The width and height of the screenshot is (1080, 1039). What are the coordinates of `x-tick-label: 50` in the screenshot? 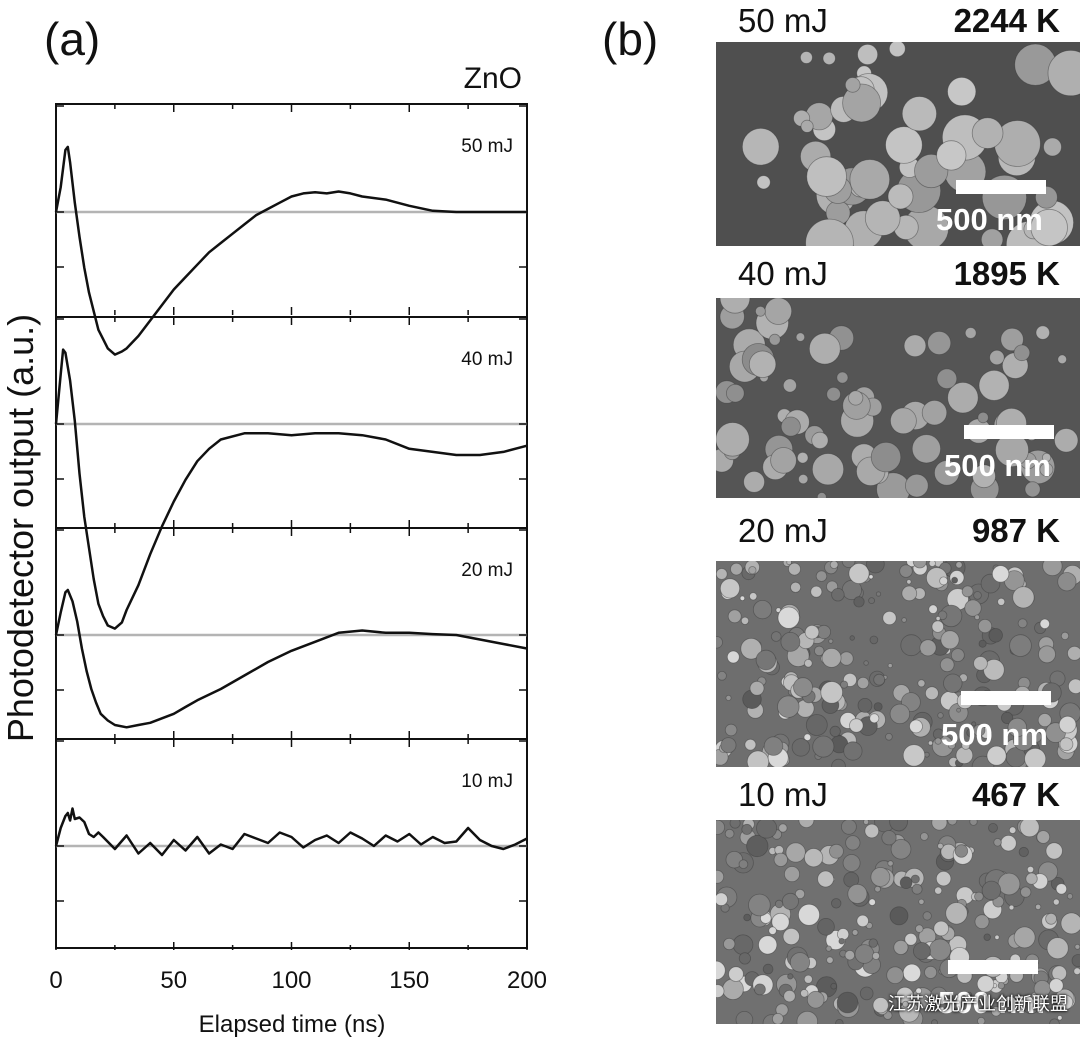 It's located at (173, 980).